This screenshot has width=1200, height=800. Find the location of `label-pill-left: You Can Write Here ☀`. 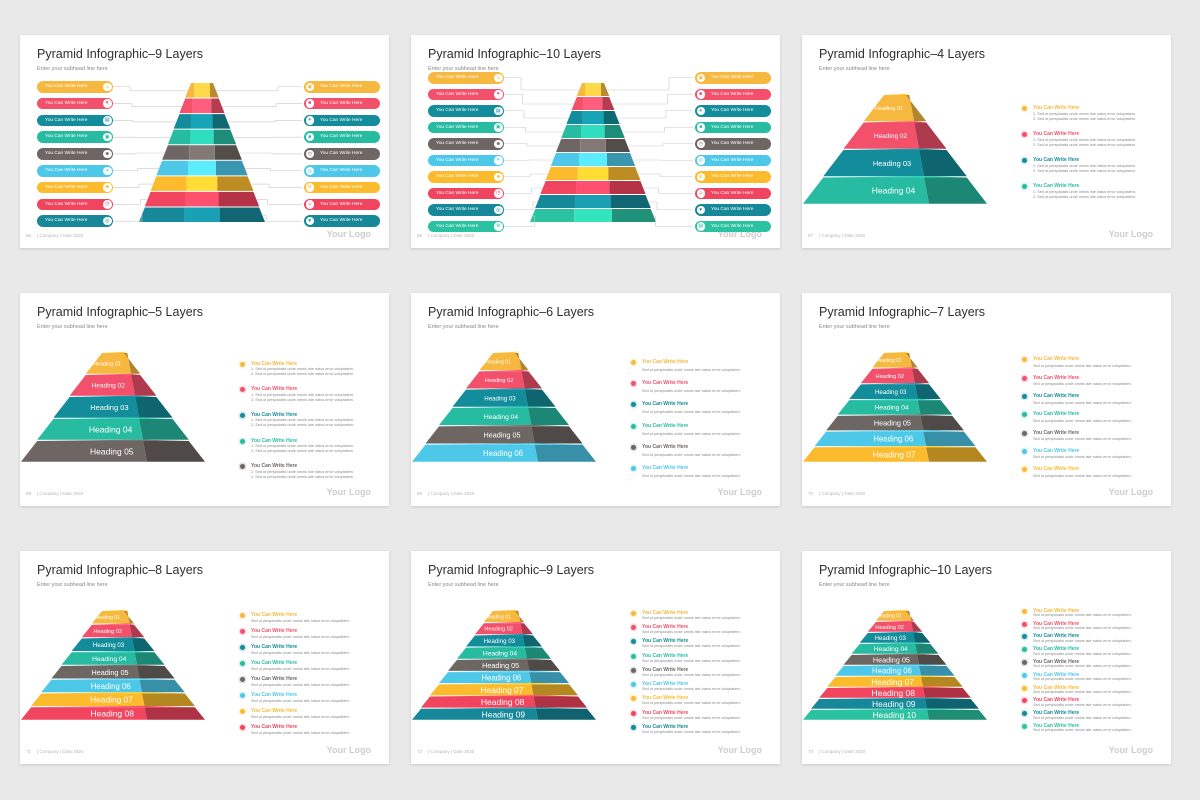

label-pill-left: You Can Write Here ☀ is located at coordinates (466, 160).